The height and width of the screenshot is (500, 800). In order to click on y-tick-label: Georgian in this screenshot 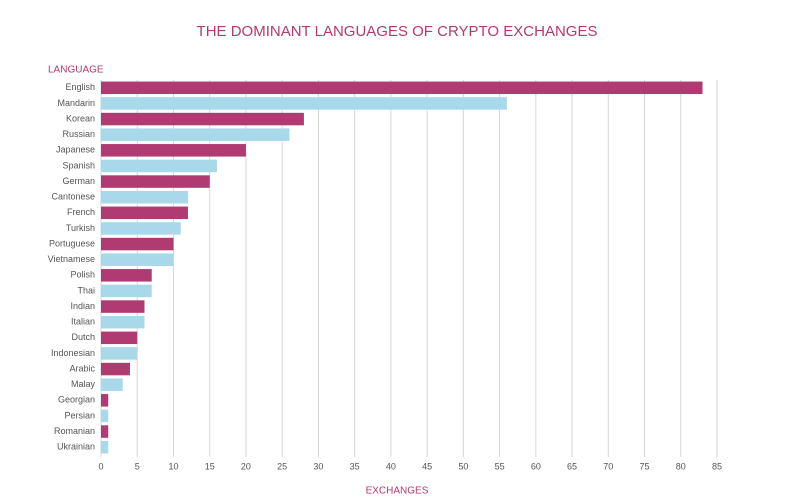, I will do `click(76, 400)`.